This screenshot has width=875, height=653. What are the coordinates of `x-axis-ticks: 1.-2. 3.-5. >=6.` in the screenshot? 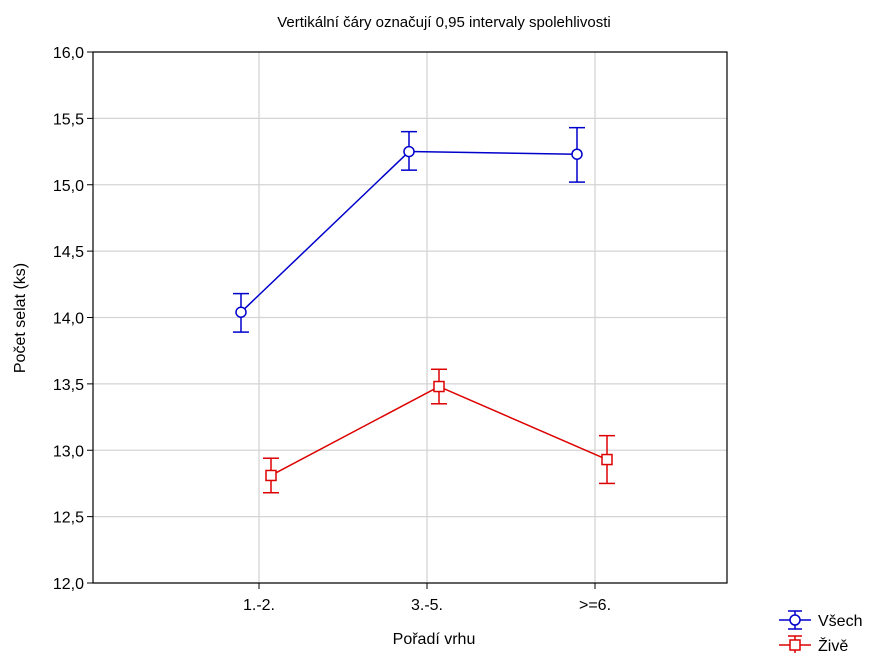 It's located at (427, 598).